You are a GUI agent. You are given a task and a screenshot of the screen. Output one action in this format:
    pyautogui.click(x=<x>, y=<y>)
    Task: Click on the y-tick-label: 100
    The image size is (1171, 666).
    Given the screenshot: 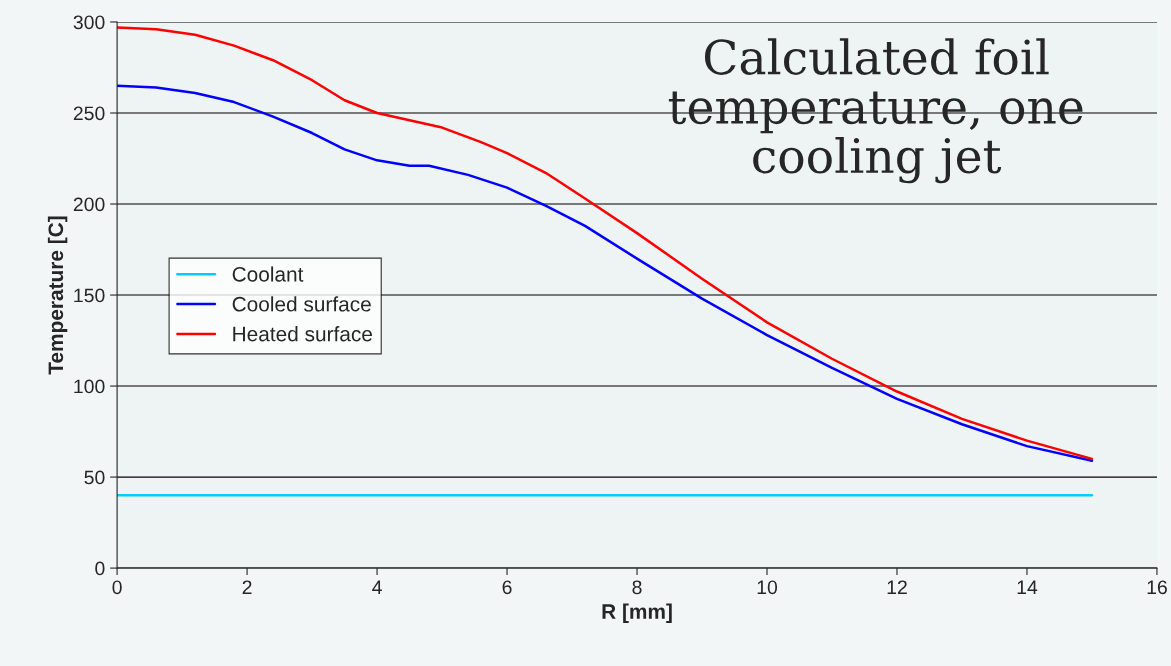 What is the action you would take?
    pyautogui.click(x=89, y=386)
    